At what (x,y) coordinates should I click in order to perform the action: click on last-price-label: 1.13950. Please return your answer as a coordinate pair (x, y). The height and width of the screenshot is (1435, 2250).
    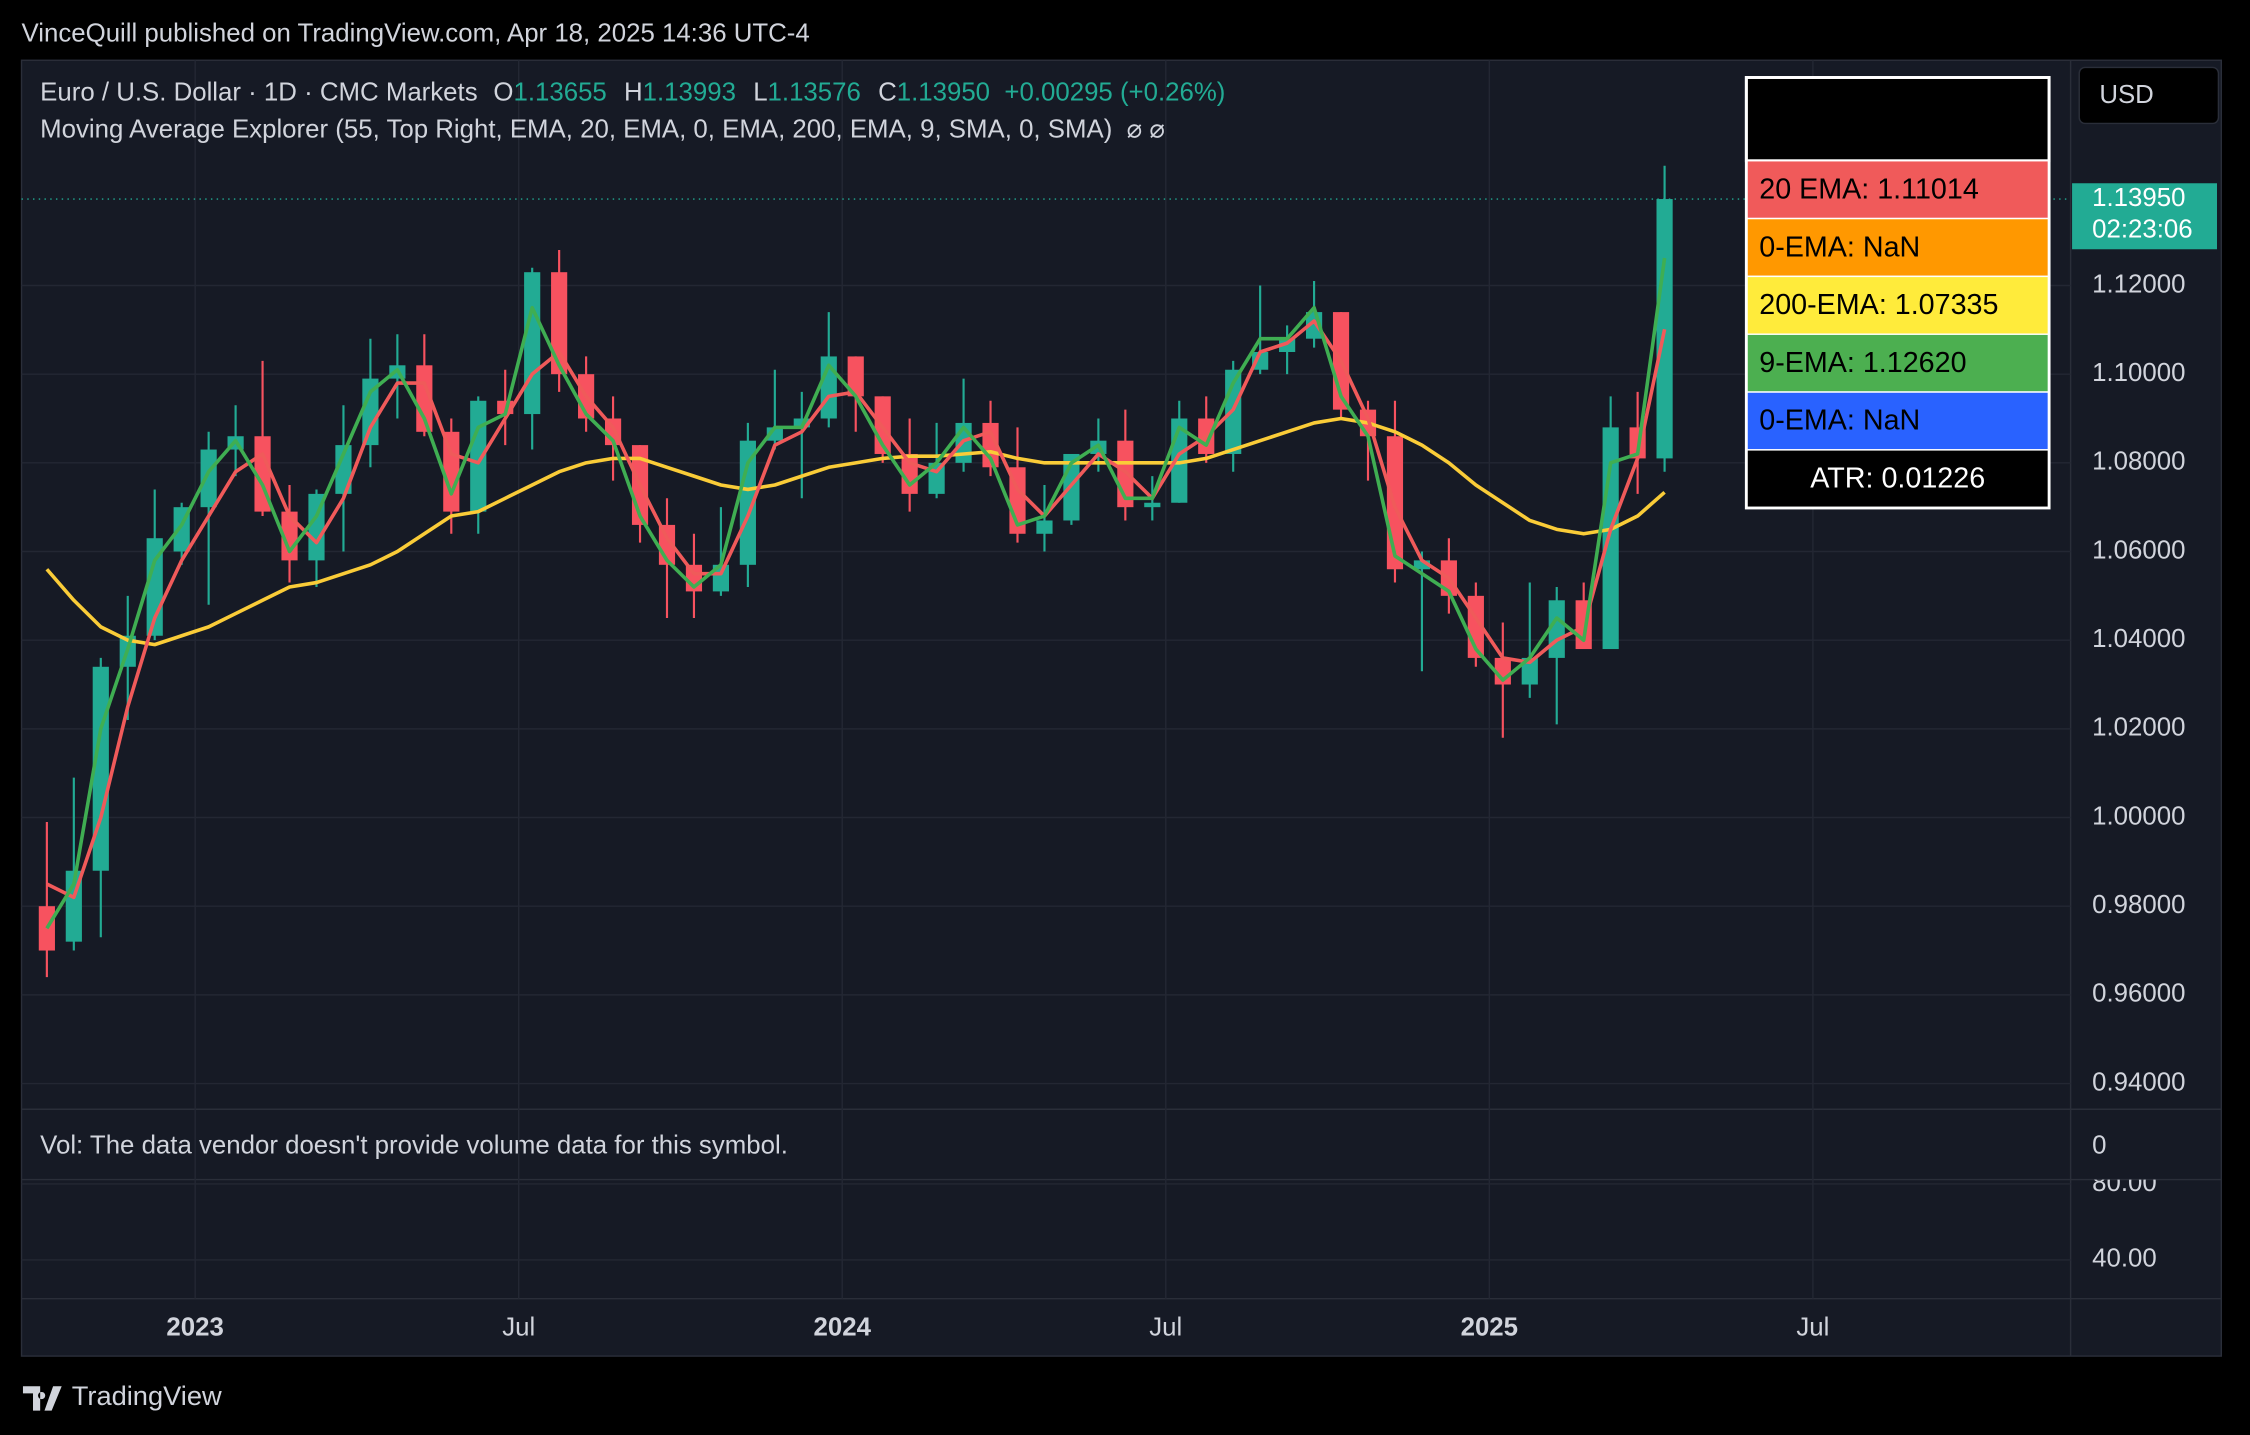
    Looking at the image, I should click on (2138, 198).